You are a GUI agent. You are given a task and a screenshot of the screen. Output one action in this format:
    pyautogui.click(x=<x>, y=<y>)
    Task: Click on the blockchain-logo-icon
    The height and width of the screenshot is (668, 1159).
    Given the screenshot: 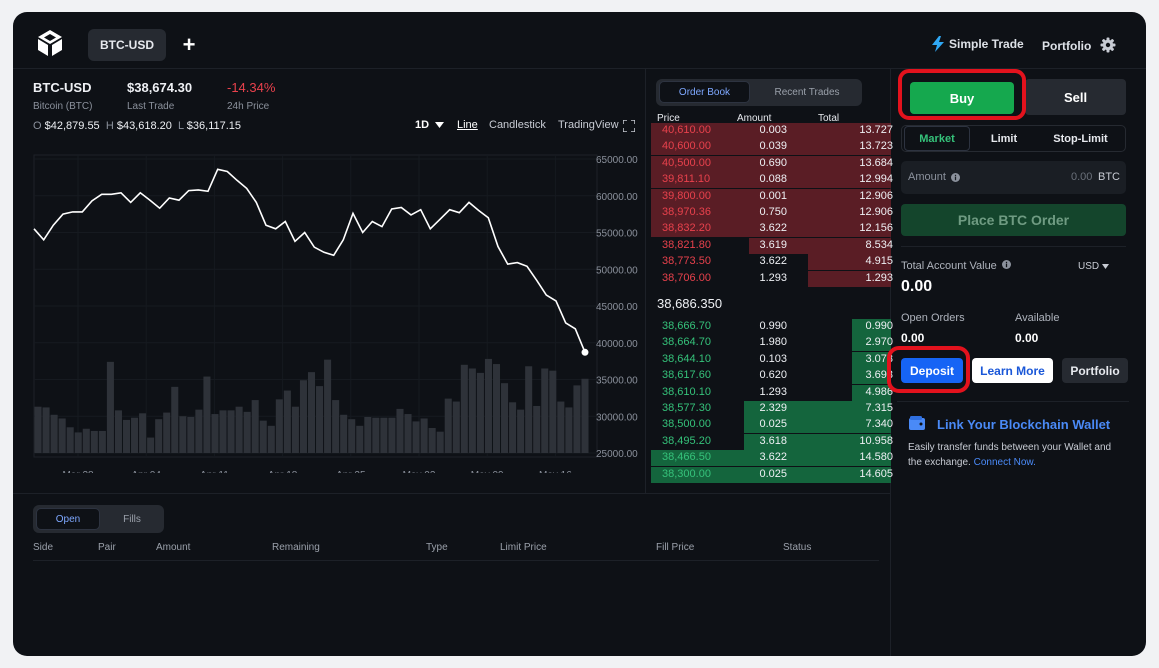 What is the action you would take?
    pyautogui.click(x=50, y=43)
    